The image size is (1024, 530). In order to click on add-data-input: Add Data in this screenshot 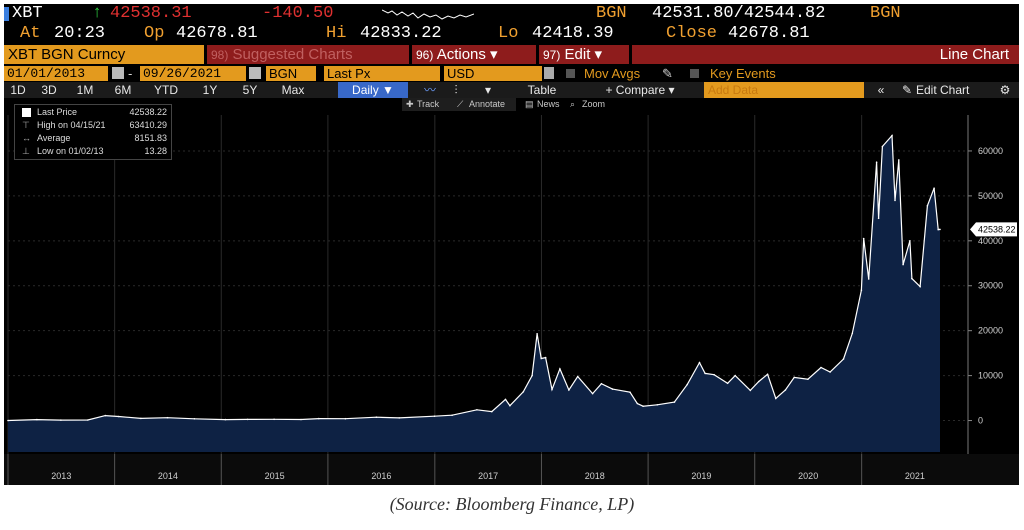, I will do `click(784, 90)`.